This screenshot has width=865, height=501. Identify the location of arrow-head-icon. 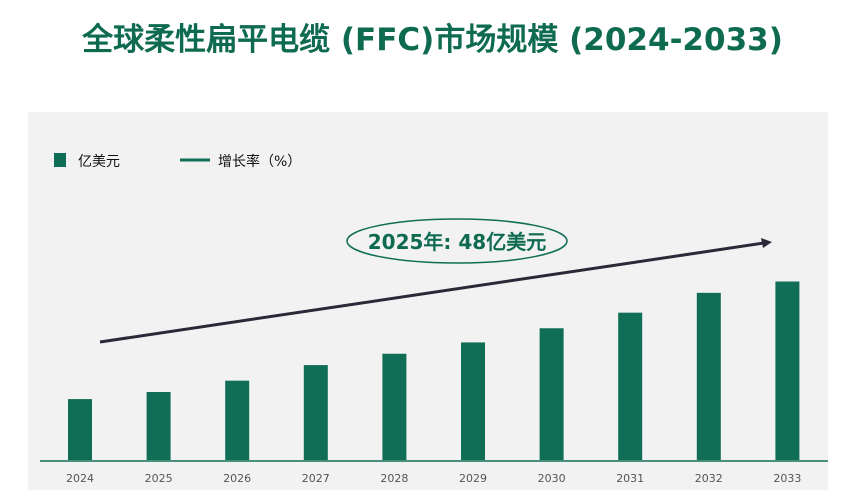
(766, 243).